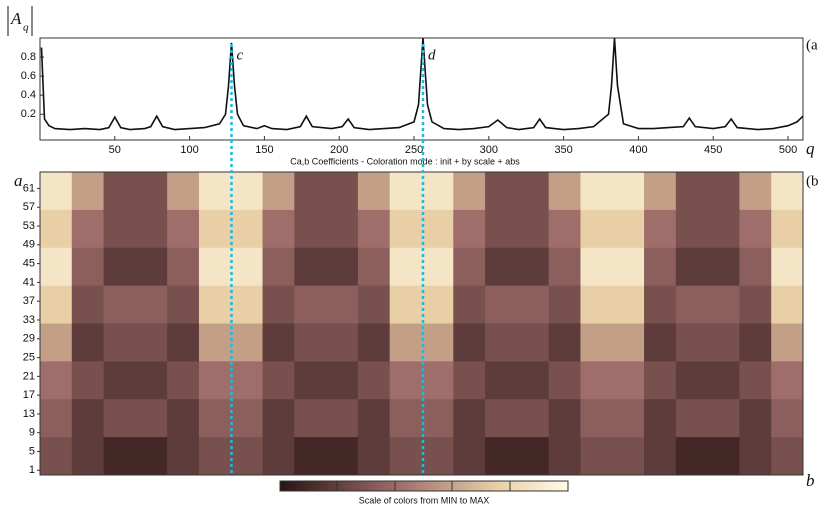 The image size is (823, 510). Describe the element at coordinates (29, 376) in the screenshot. I see `y-tick-label: 21` at that location.